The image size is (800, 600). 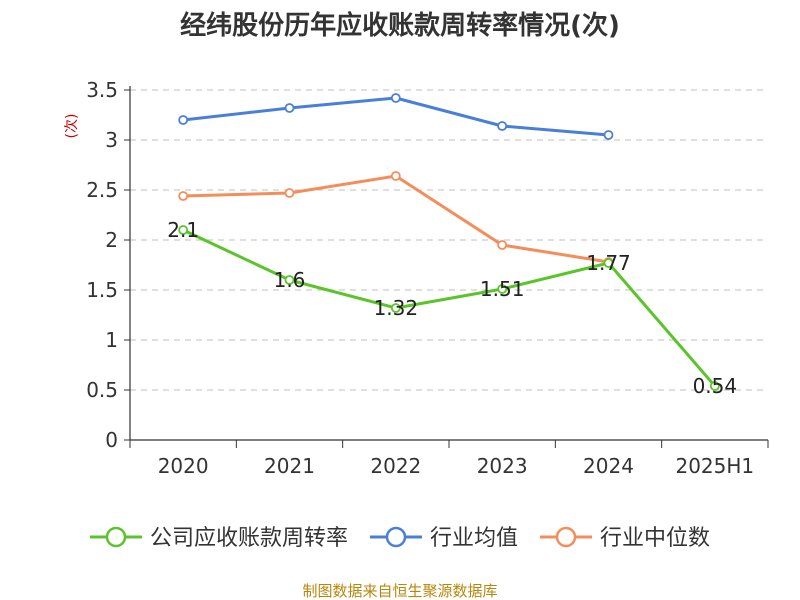 What do you see at coordinates (474, 538) in the screenshot?
I see `legend-label: 行业均值` at bounding box center [474, 538].